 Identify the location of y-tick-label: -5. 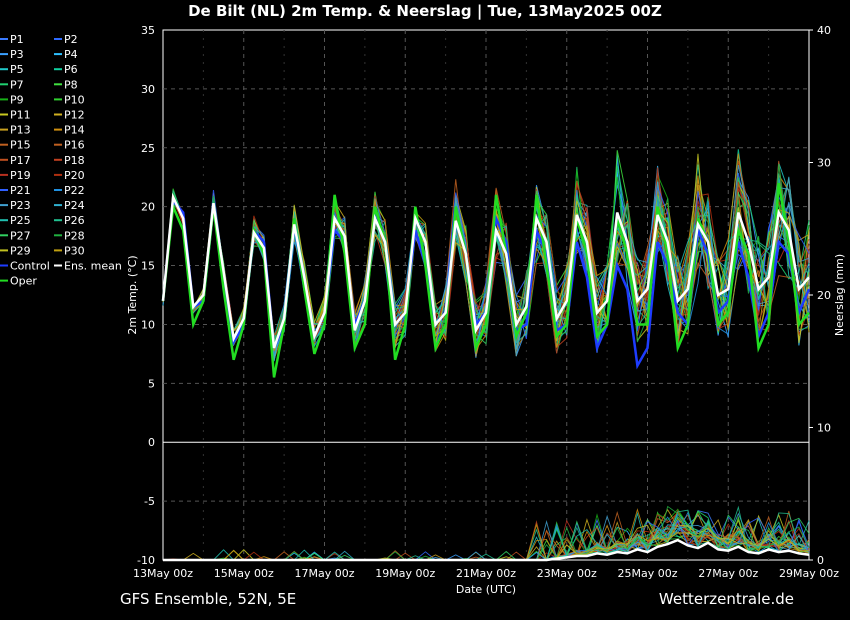
(149, 501).